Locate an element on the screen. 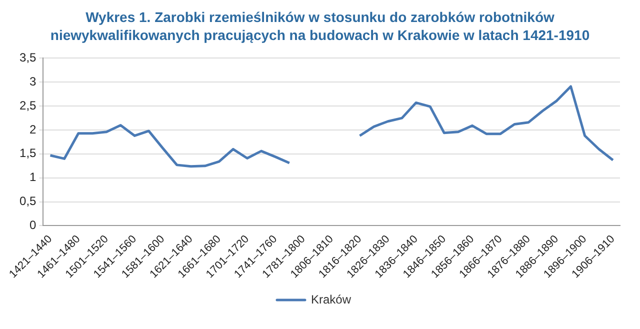 The image size is (640, 329). y-tick-label: 1,5 is located at coordinates (28, 153).